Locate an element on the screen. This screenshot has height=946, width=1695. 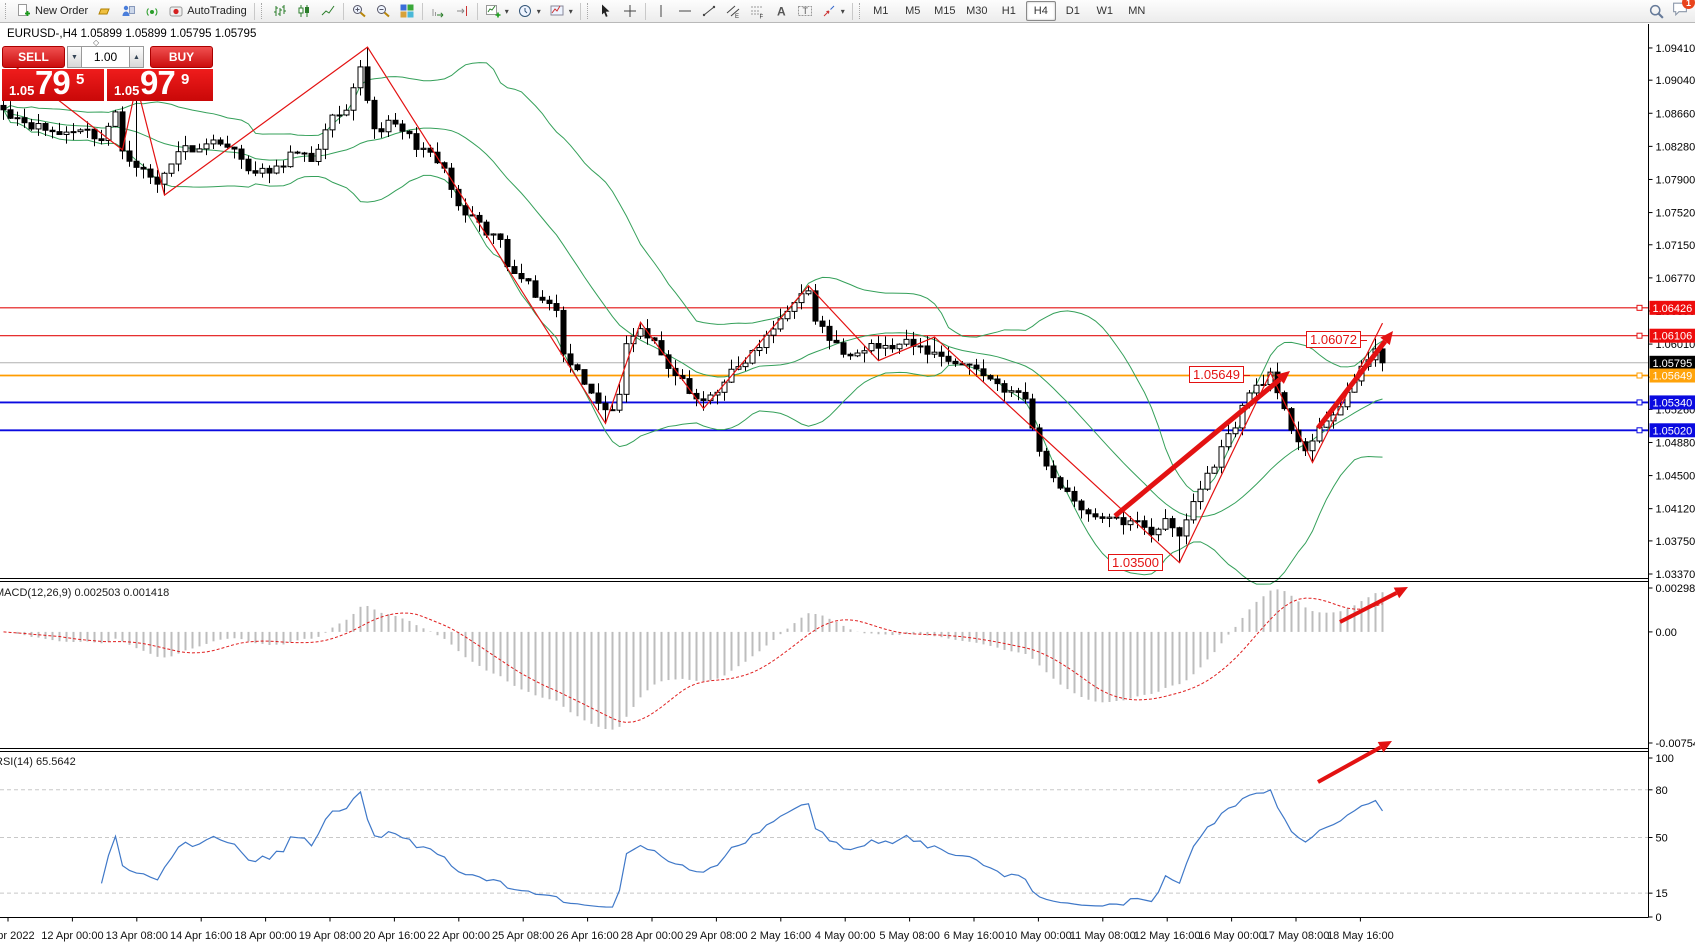
sell-button: SELL is located at coordinates (33, 57).